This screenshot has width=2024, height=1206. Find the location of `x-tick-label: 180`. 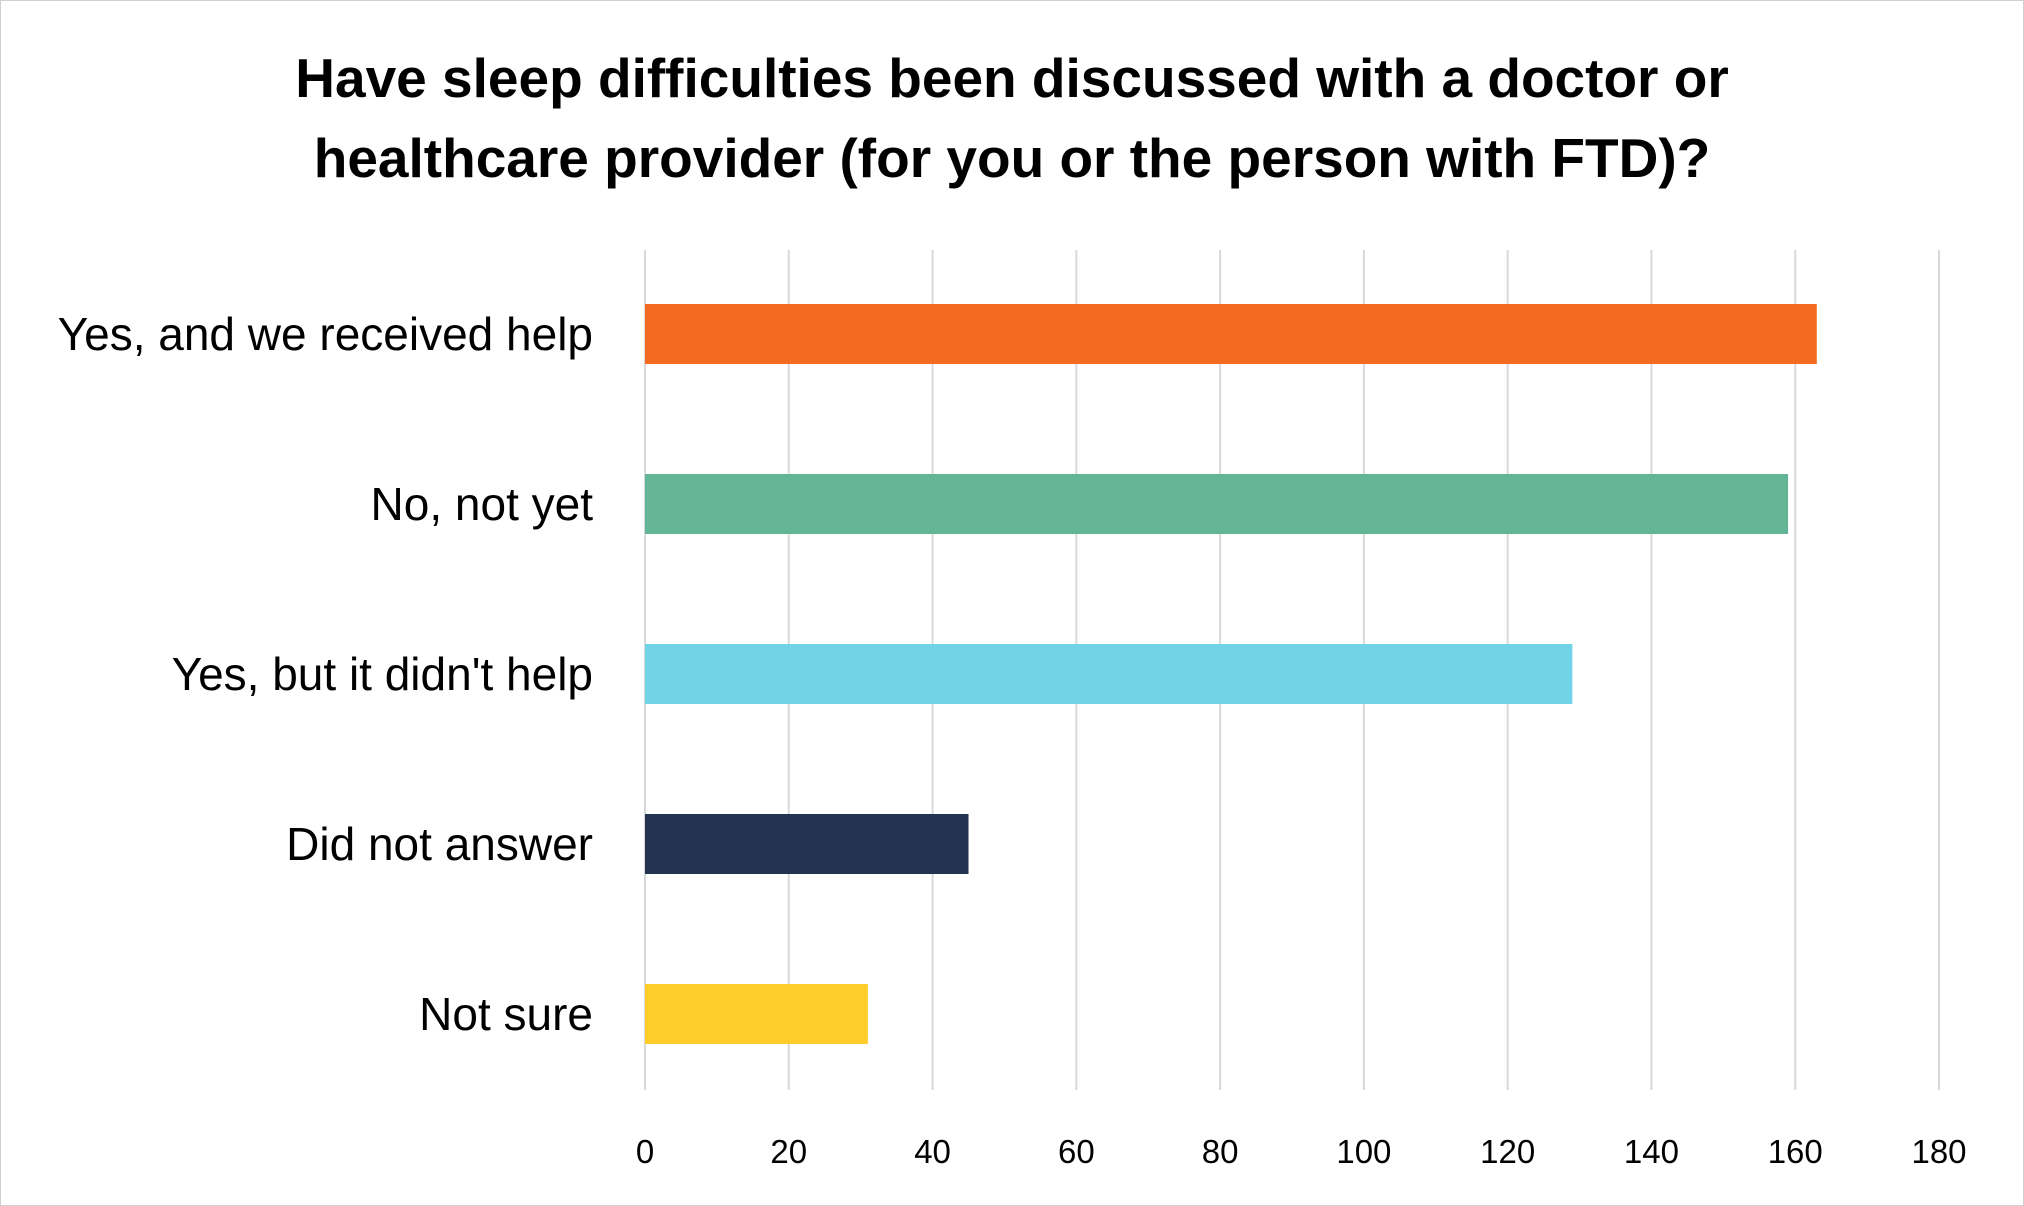

x-tick-label: 180 is located at coordinates (1938, 1151).